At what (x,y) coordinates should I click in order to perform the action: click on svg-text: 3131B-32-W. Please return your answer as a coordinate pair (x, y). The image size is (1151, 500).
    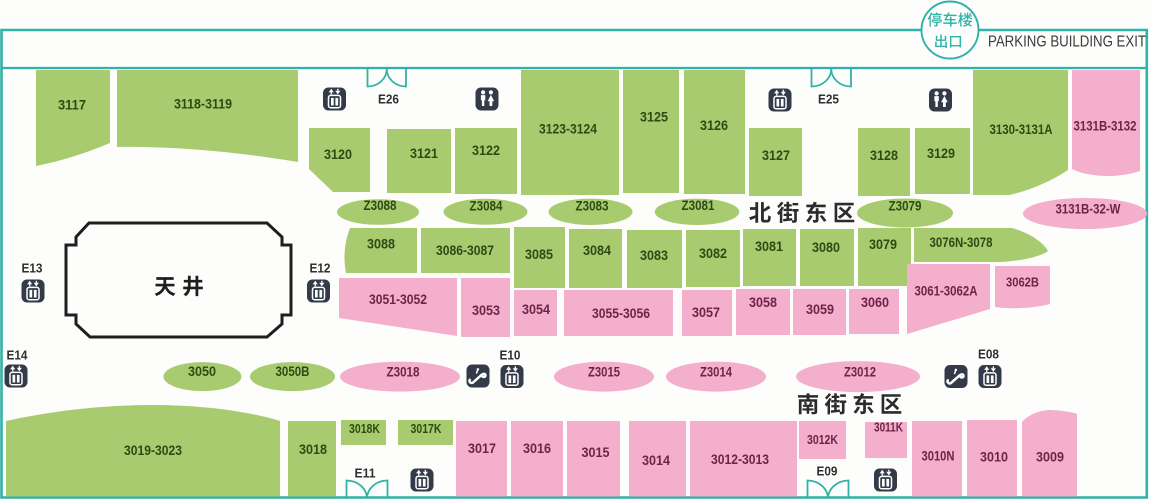
    Looking at the image, I should click on (1089, 209).